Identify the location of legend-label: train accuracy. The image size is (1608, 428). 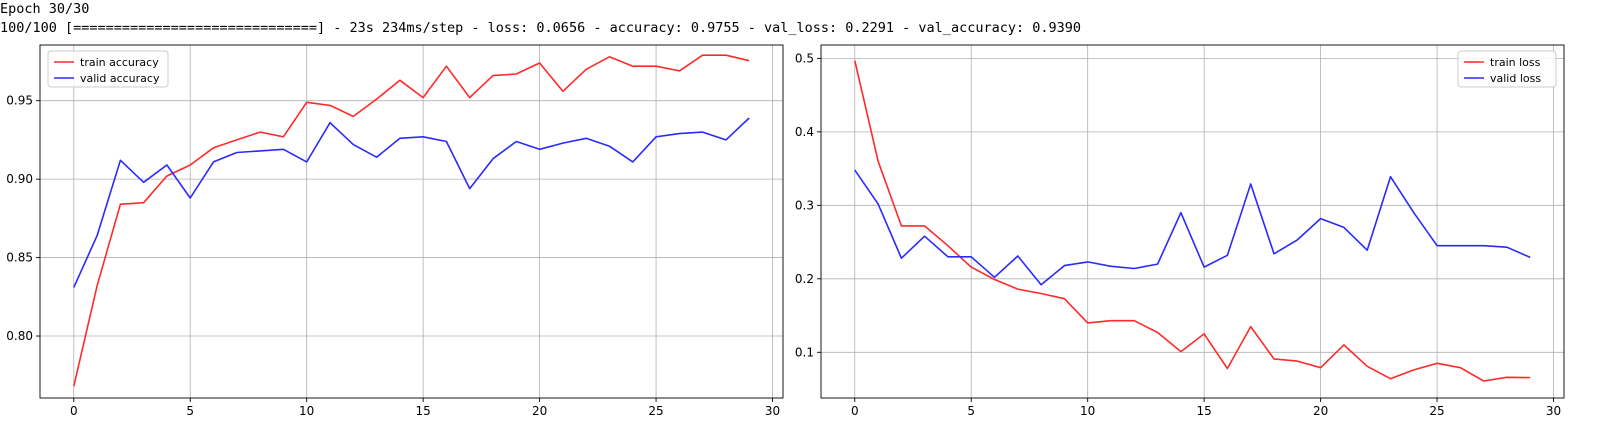
(119, 62).